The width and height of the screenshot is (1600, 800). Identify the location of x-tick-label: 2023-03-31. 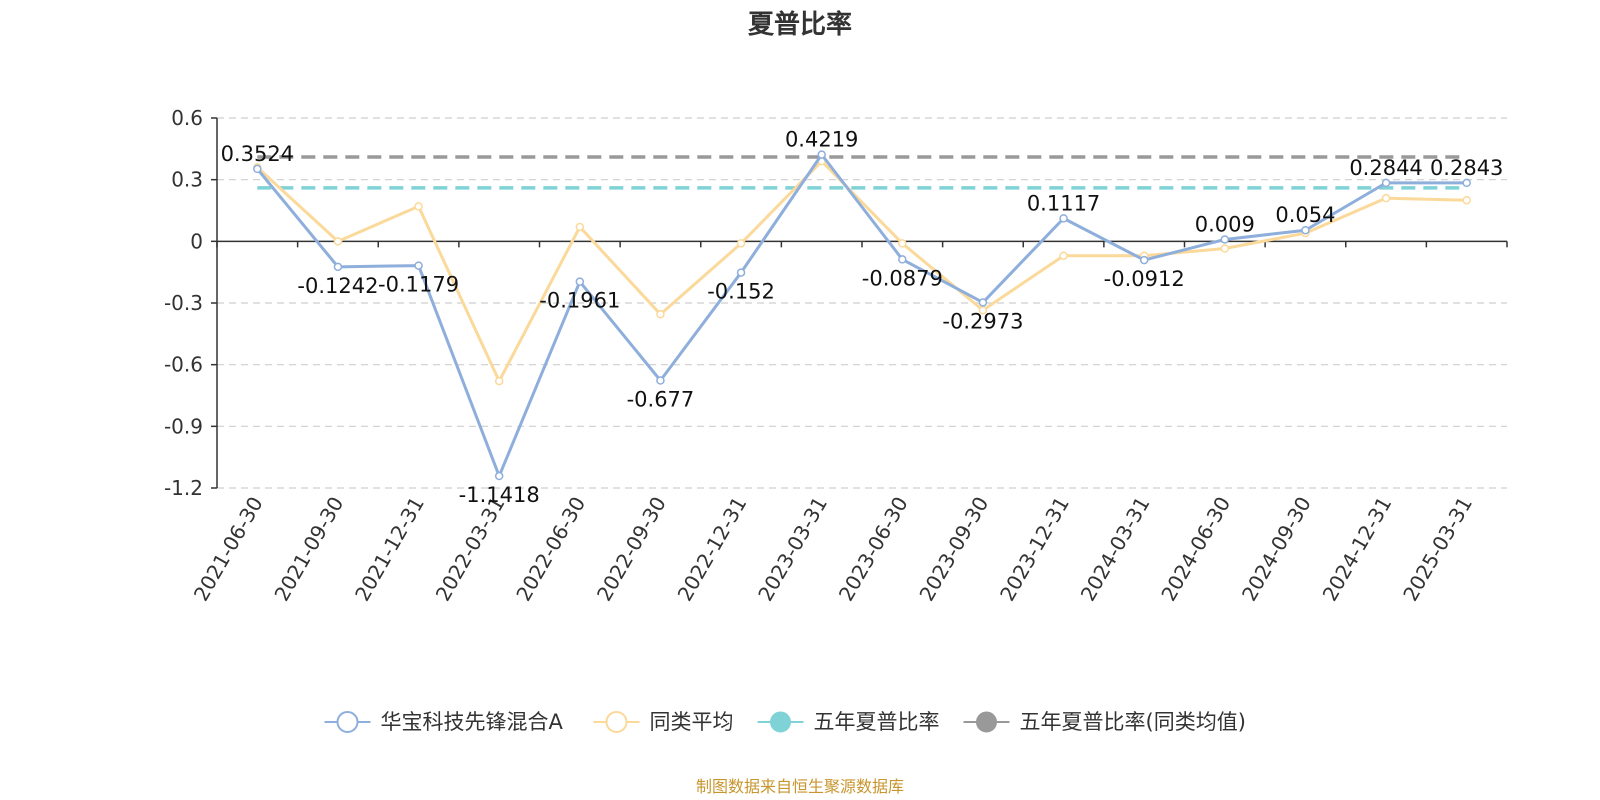
(792, 549).